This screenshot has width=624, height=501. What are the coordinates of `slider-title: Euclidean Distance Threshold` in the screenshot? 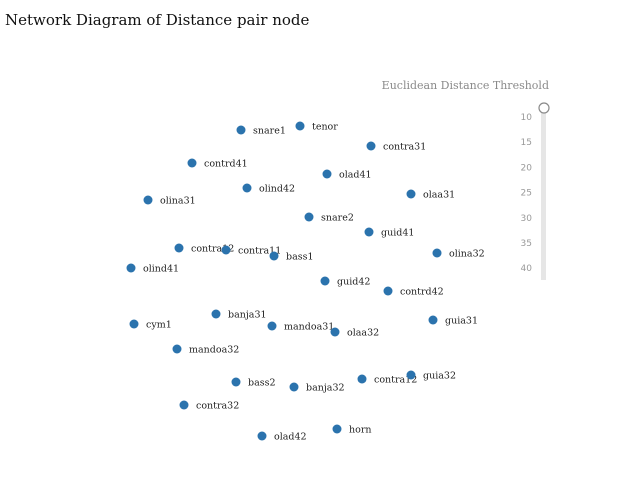 It's located at (465, 85).